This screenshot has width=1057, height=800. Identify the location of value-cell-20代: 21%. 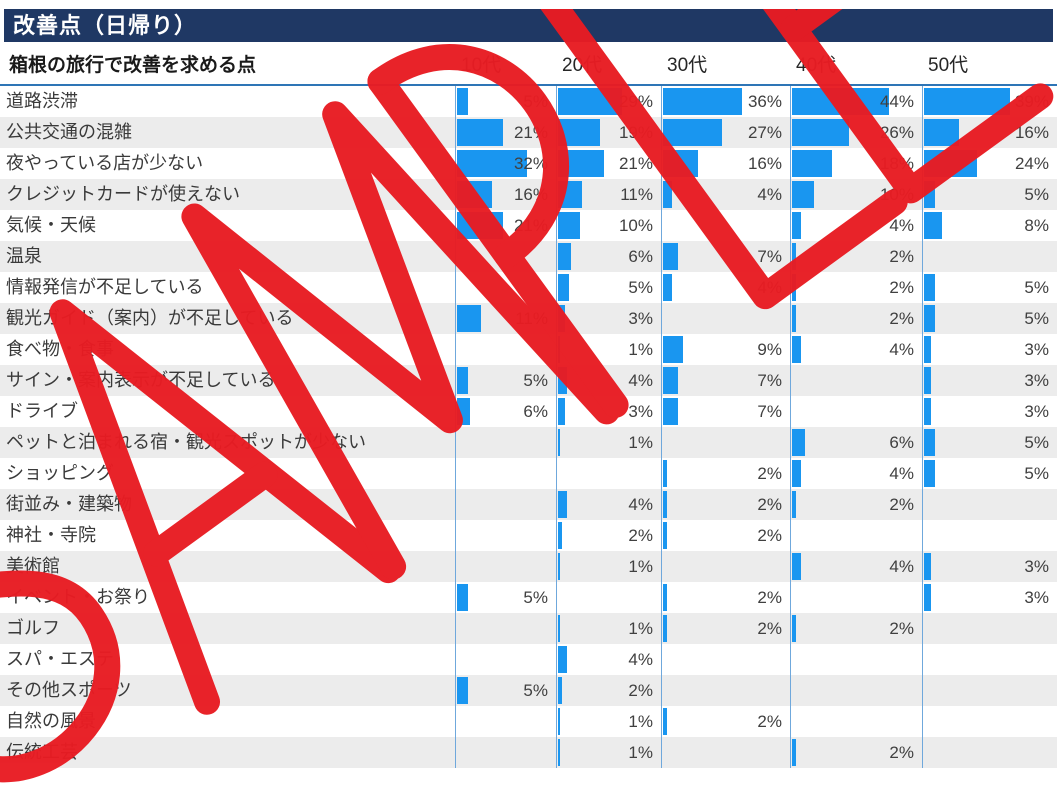
(608, 163).